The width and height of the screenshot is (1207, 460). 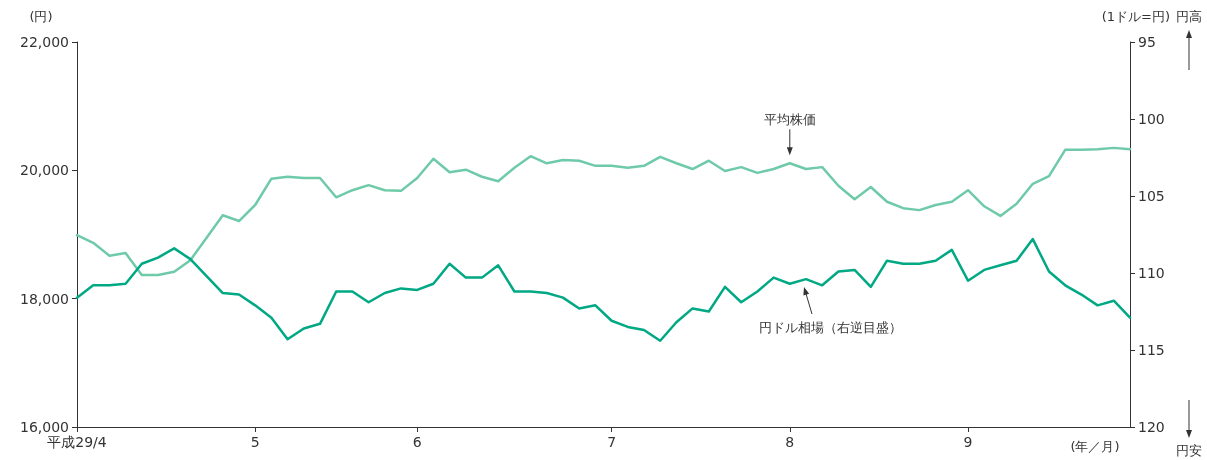 What do you see at coordinates (968, 442) in the screenshot?
I see `x-tick-label: 9` at bounding box center [968, 442].